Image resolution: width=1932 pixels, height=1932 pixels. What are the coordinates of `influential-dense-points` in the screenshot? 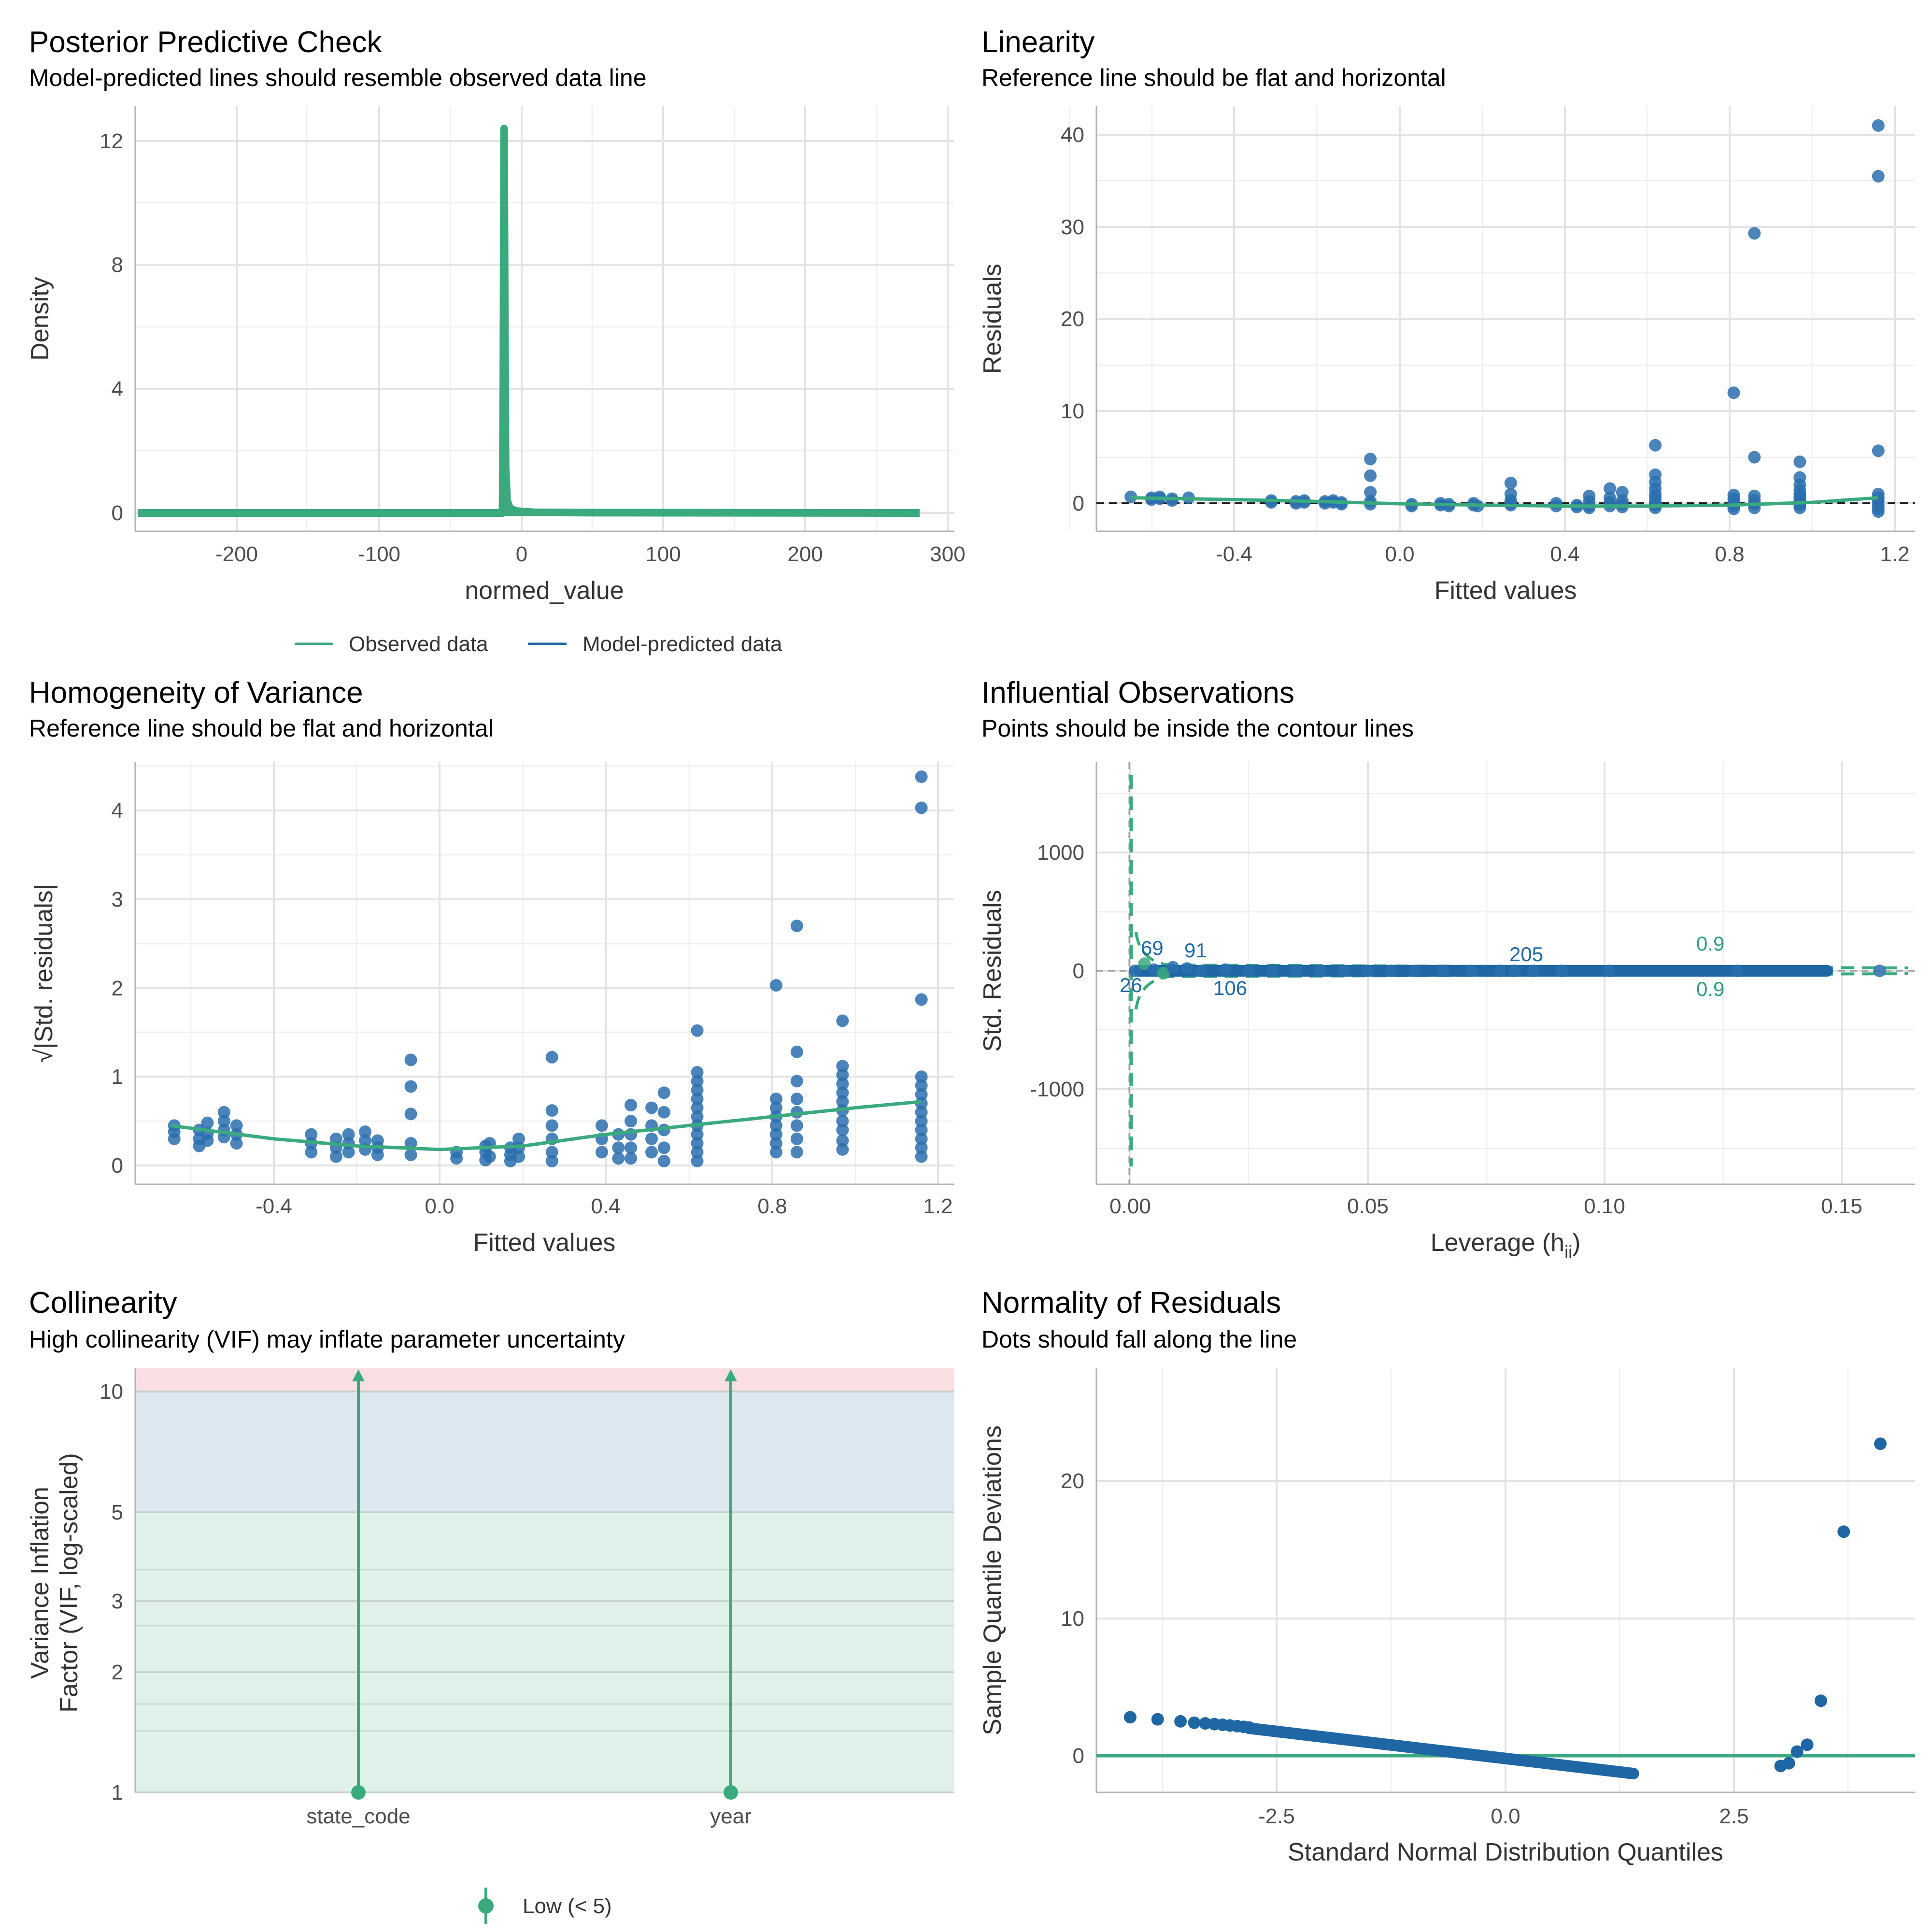 It's located at (1483, 971).